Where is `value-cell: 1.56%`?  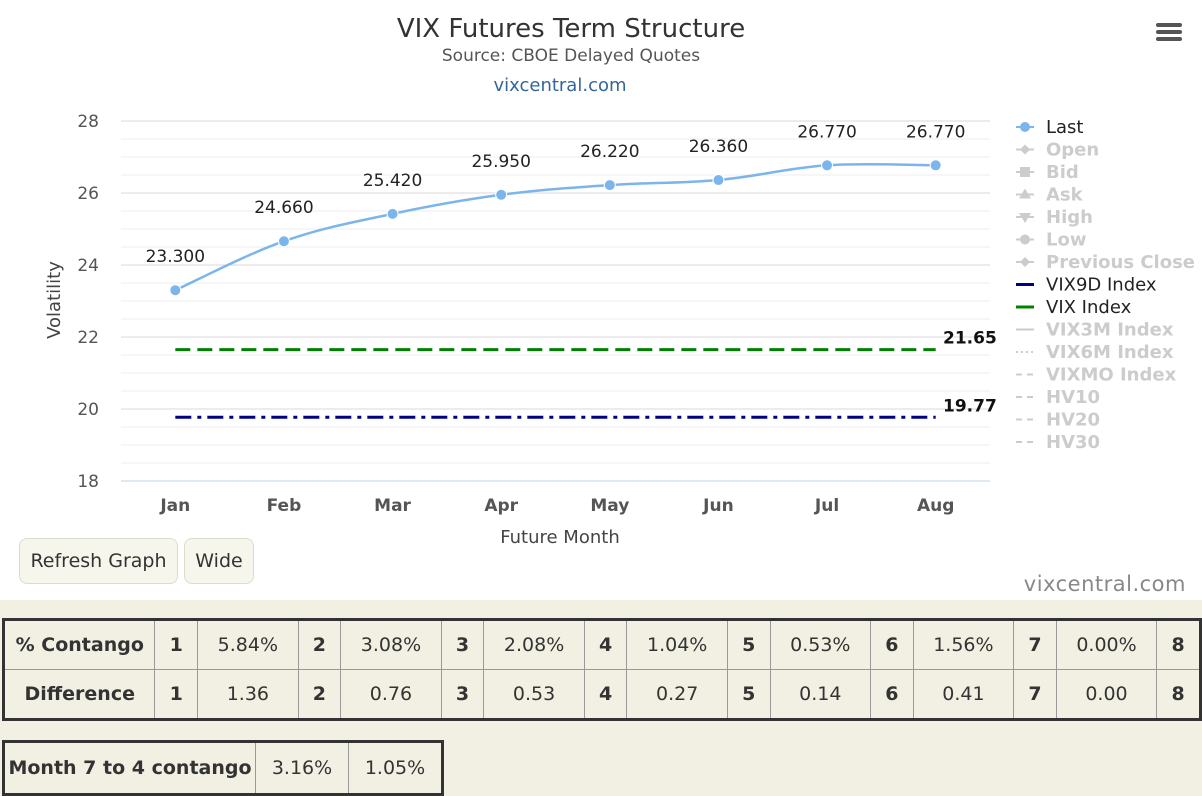
value-cell: 1.56% is located at coordinates (963, 644).